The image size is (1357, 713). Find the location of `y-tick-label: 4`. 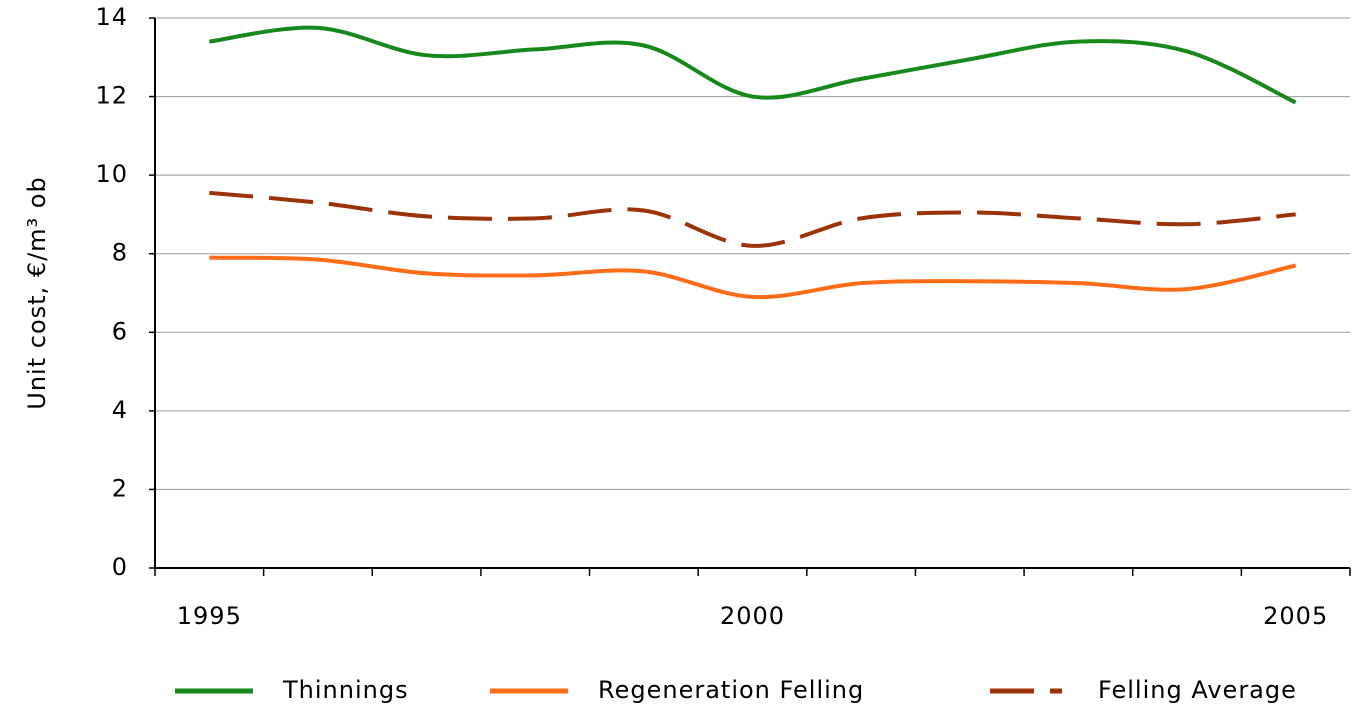

y-tick-label: 4 is located at coordinates (120, 410).